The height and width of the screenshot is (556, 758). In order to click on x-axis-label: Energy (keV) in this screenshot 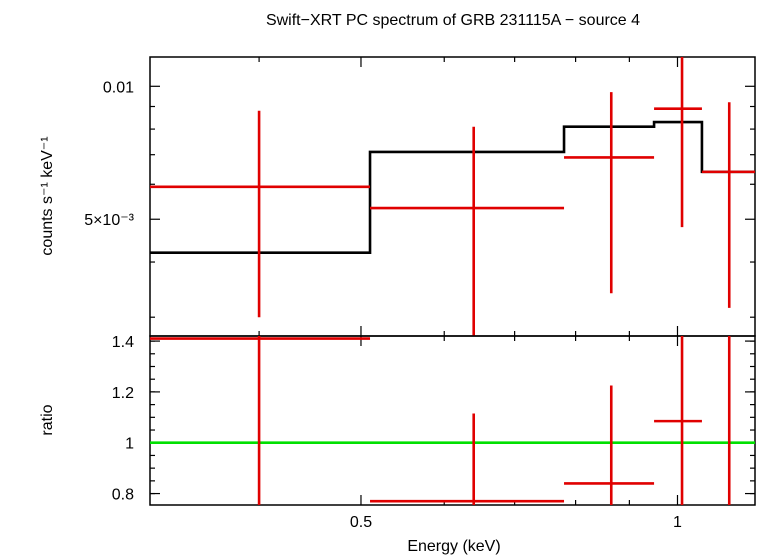, I will do `click(453, 546)`.